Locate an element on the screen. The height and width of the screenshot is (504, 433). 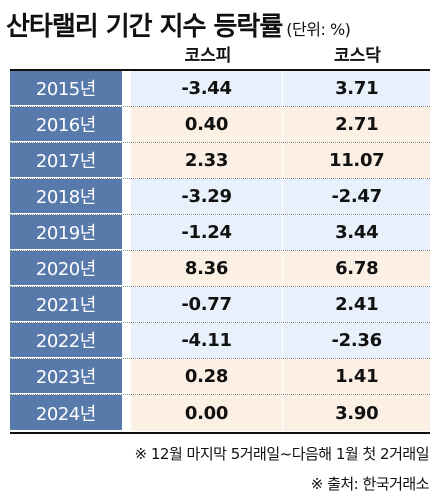
kosdaq-cell: 3.71 is located at coordinates (356, 88).